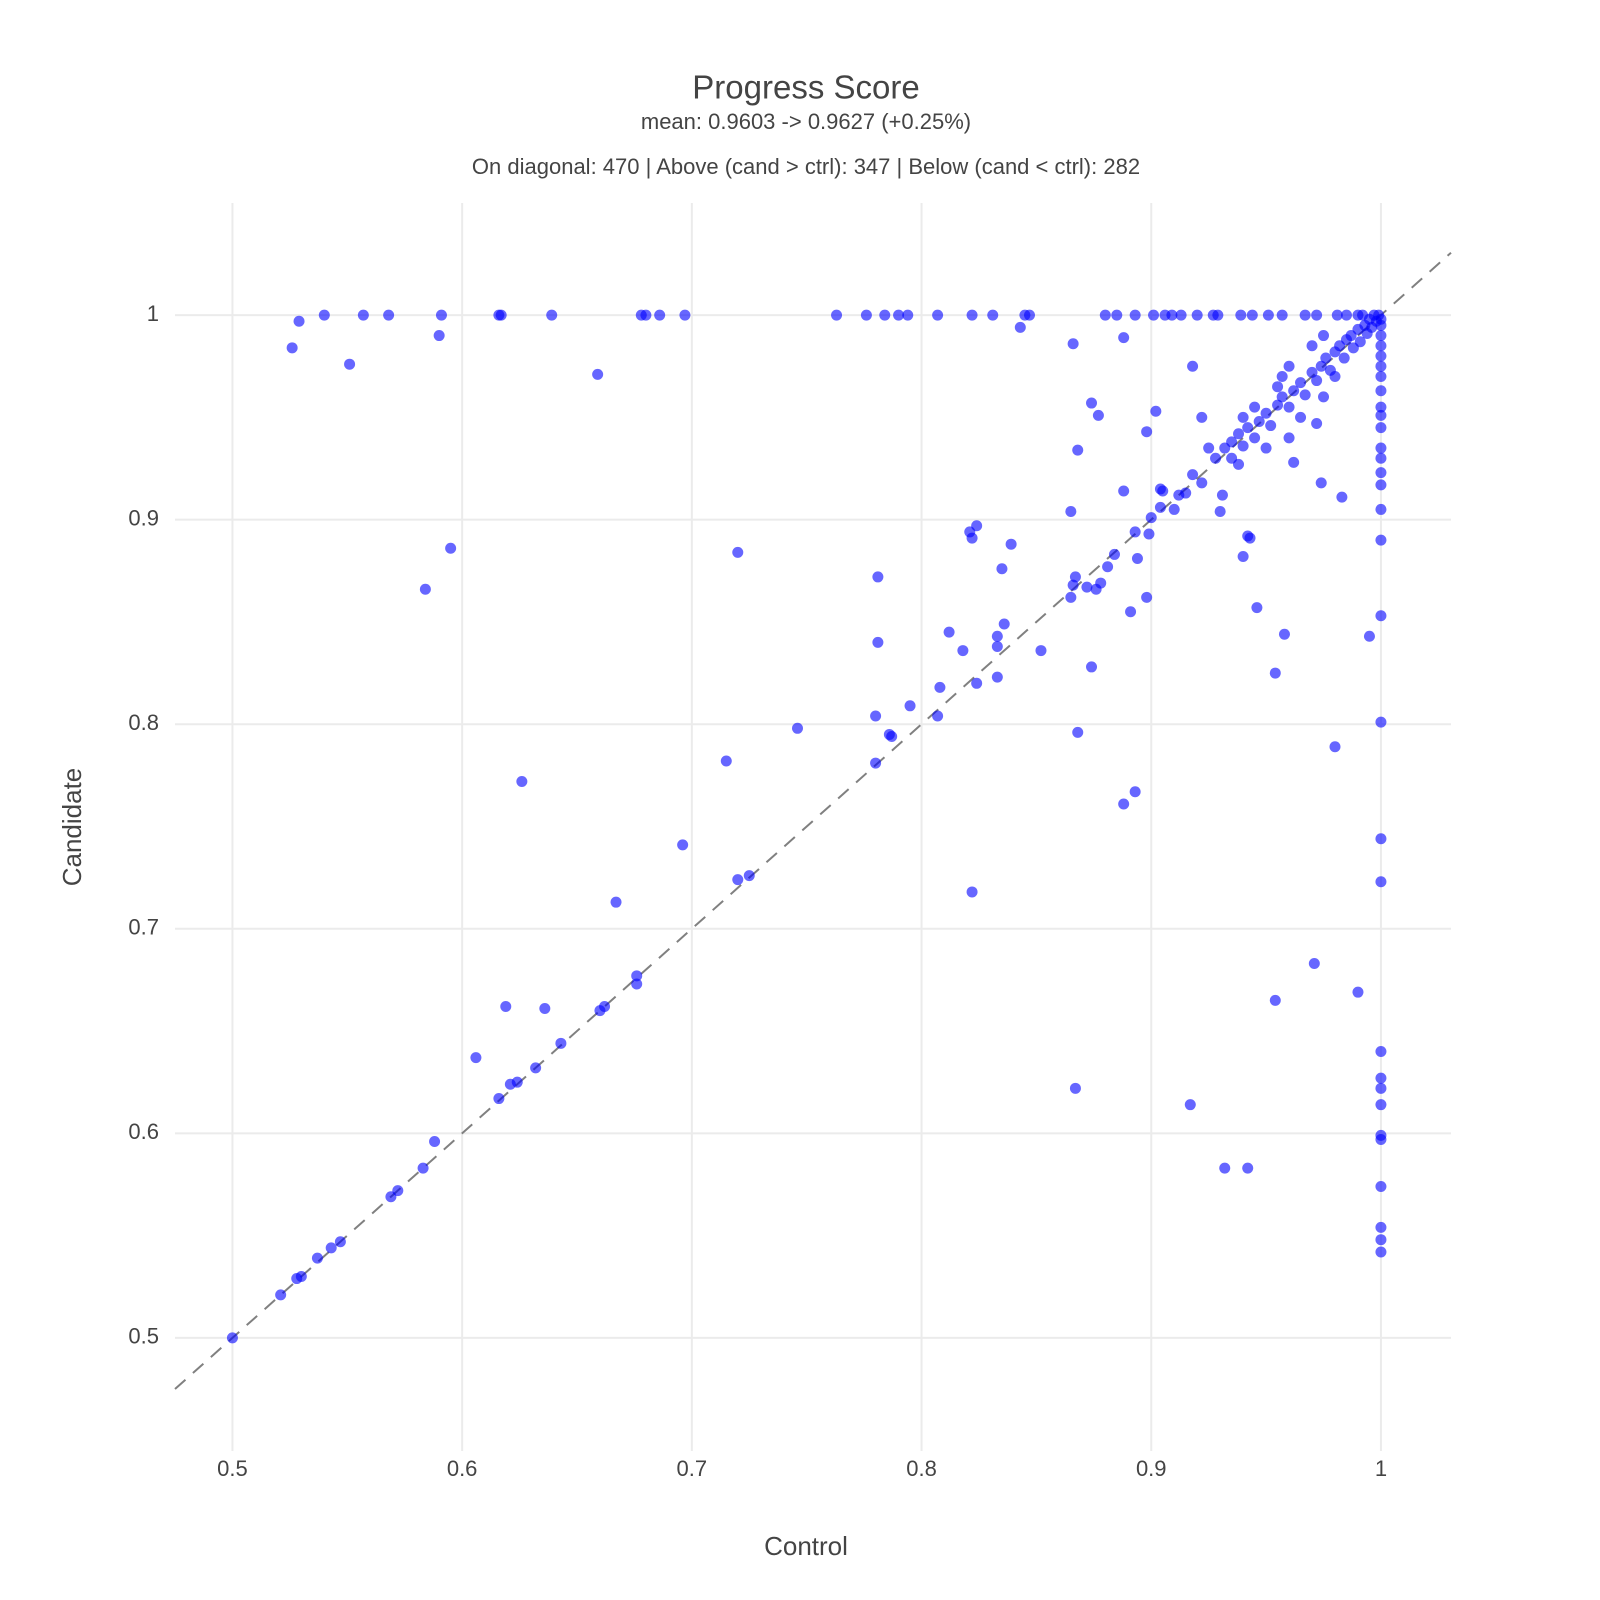 This screenshot has height=1600, width=1600. I want to click on chart-subtitle: mean: 0.9603 -> 0.9627 (+0.25%), so click(806, 121).